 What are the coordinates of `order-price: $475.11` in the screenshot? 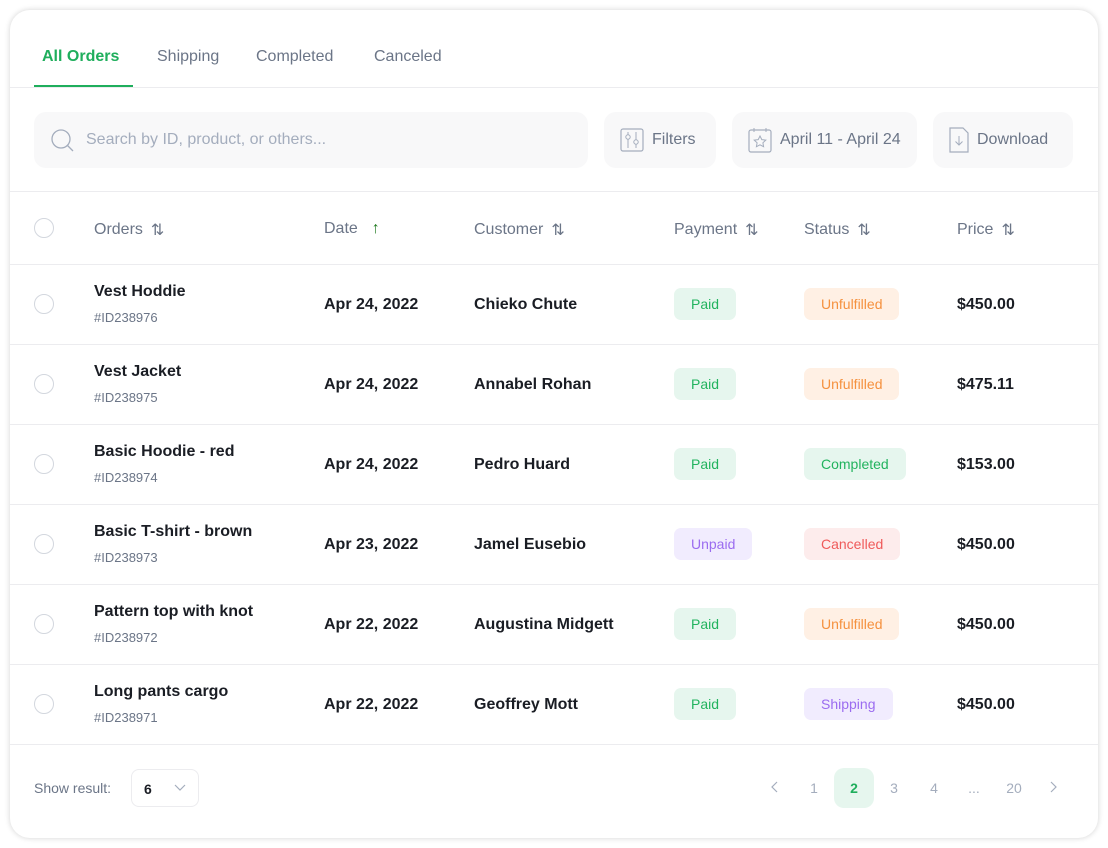 It's located at (985, 384).